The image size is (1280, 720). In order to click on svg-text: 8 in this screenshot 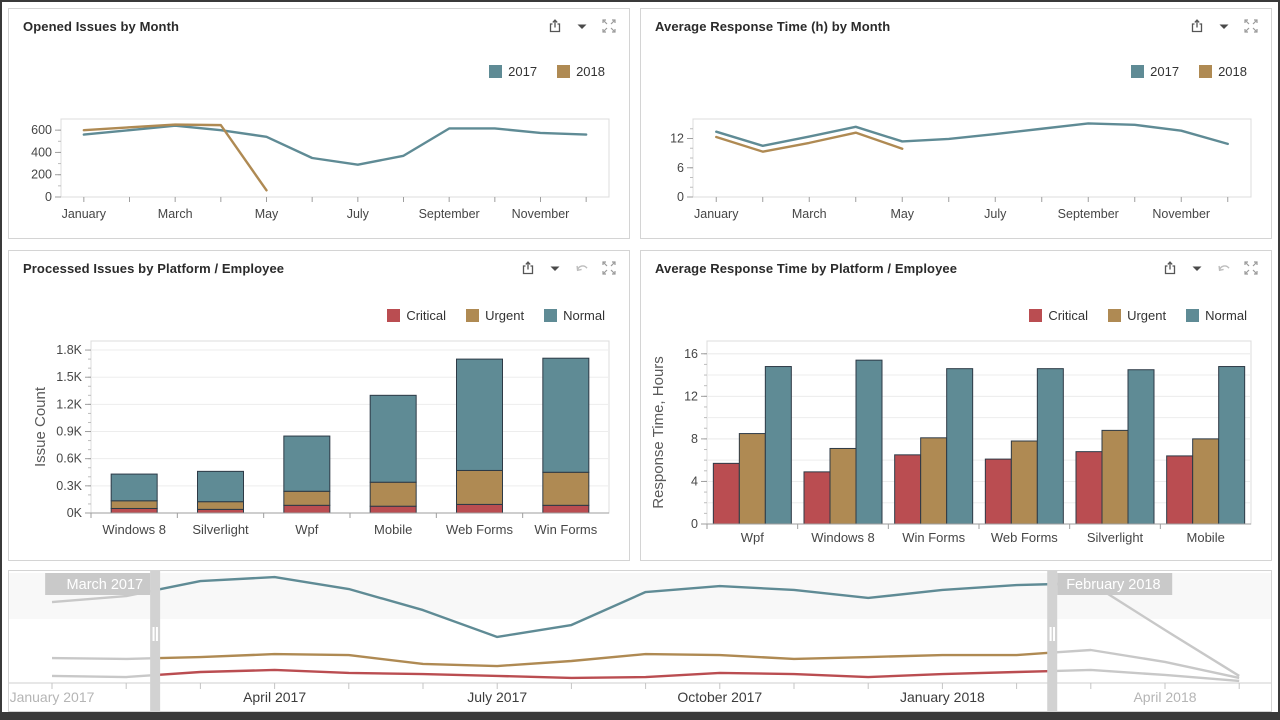, I will do `click(694, 439)`.